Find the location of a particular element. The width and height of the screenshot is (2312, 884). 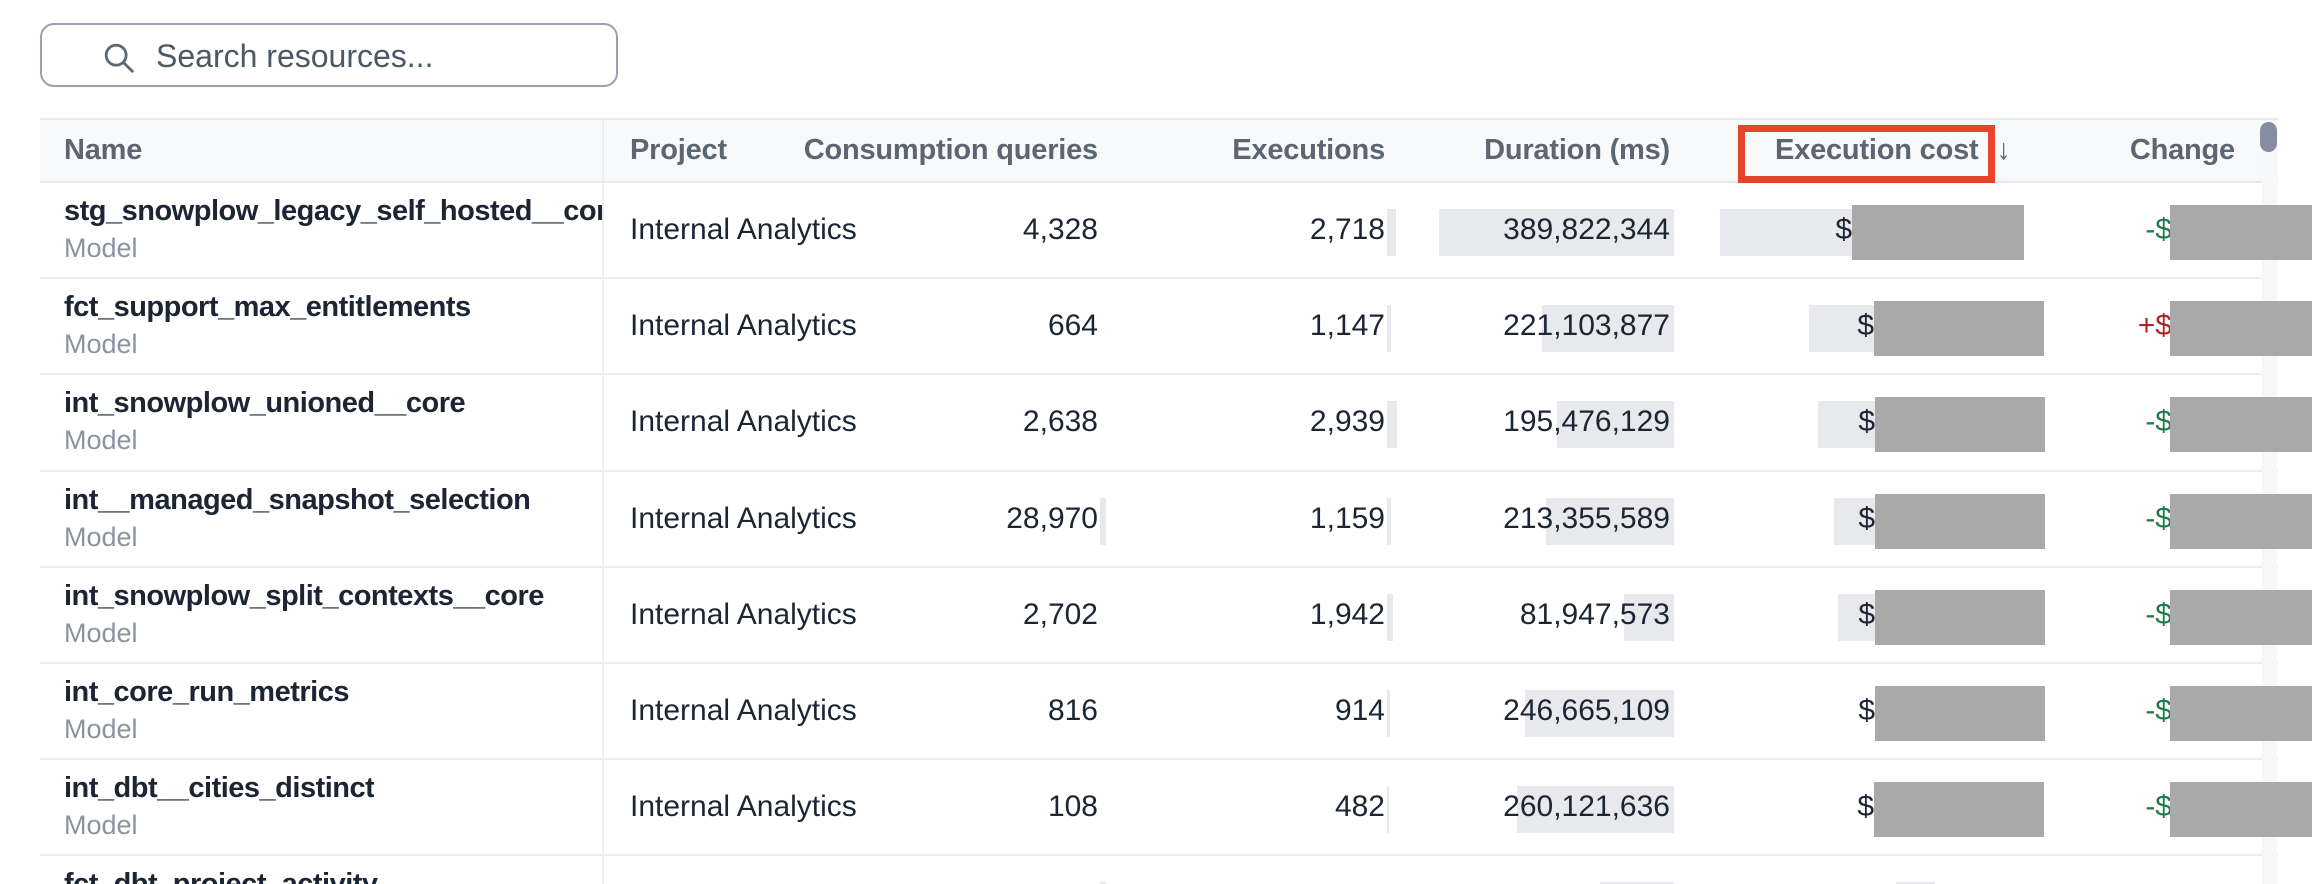

name-cell: int_core_run_metrics Model is located at coordinates (206, 711).